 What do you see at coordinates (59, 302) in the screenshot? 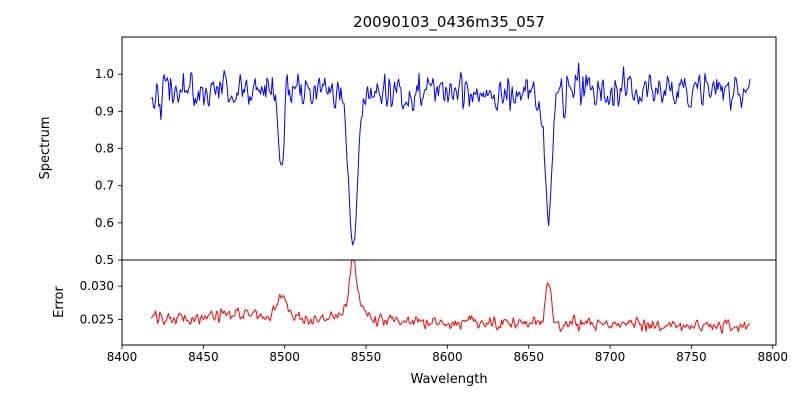
I see `error-y-axis-label: Error` at bounding box center [59, 302].